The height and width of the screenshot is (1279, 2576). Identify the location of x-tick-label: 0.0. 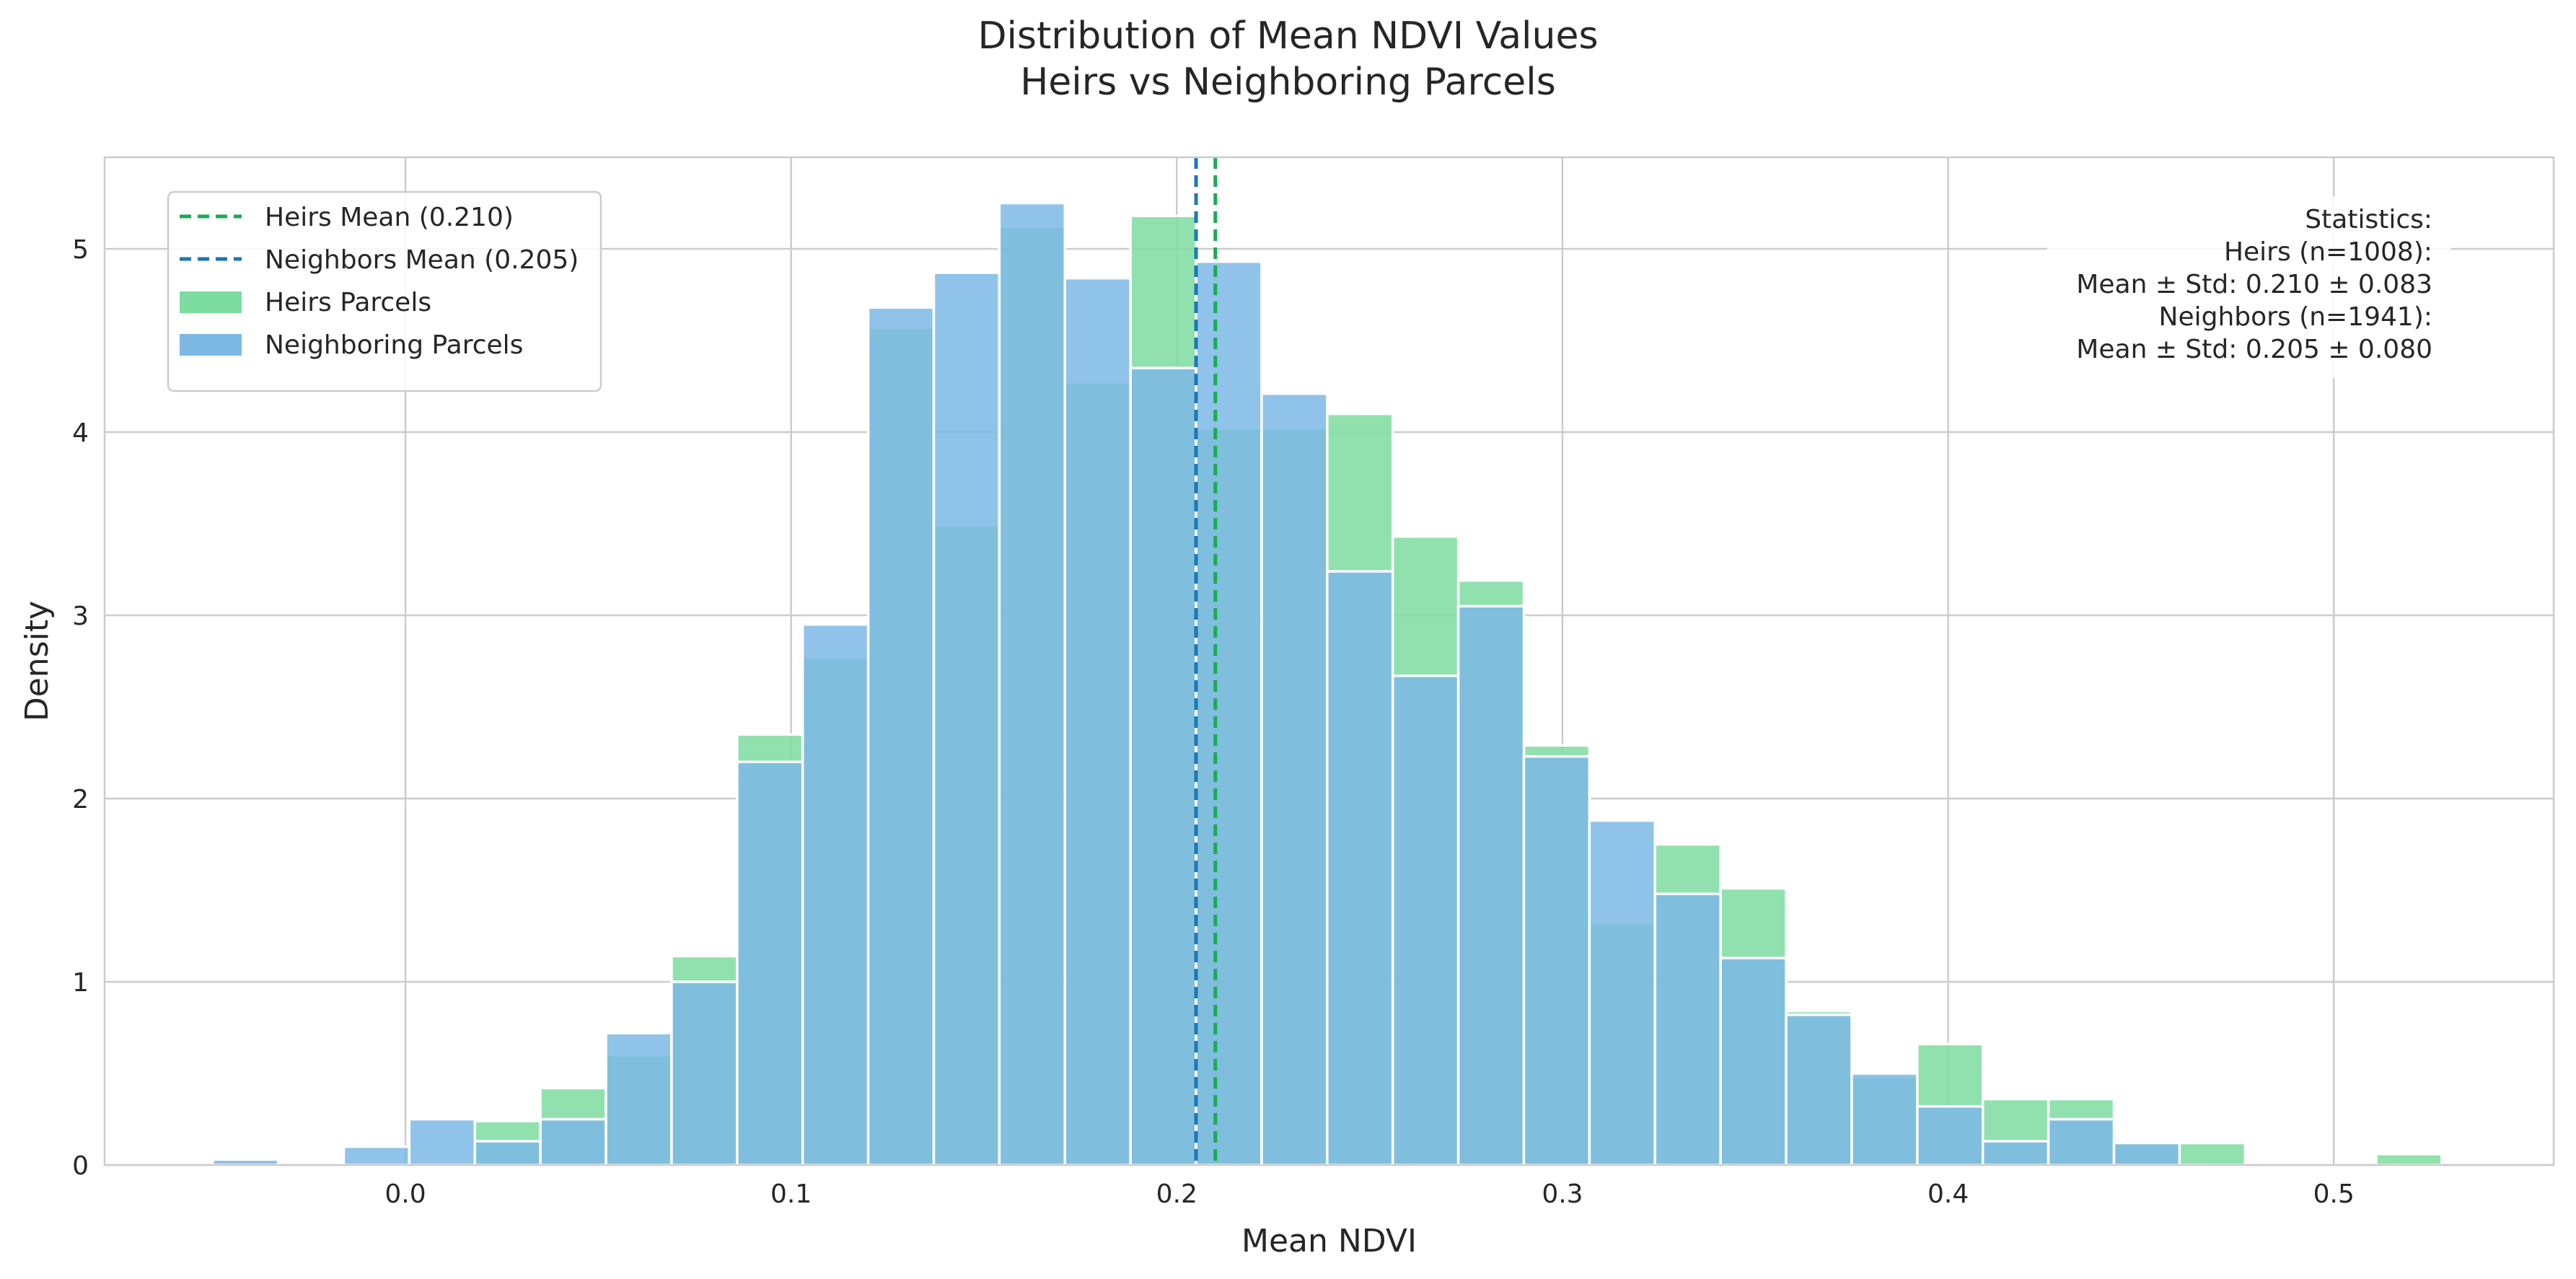
(405, 1194).